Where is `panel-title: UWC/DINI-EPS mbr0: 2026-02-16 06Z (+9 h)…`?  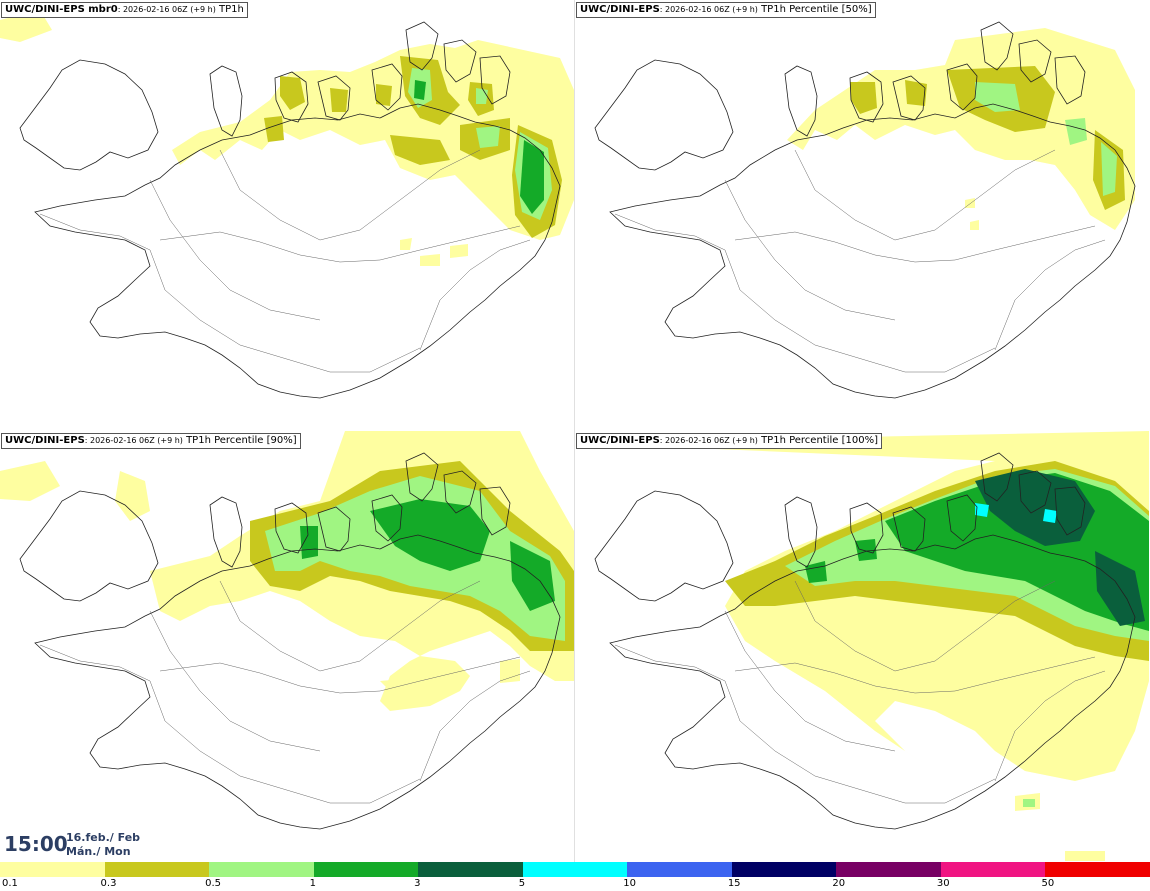
panel-title: UWC/DINI-EPS mbr0: 2026-02-16 06Z (+9 h)… is located at coordinates (124, 10).